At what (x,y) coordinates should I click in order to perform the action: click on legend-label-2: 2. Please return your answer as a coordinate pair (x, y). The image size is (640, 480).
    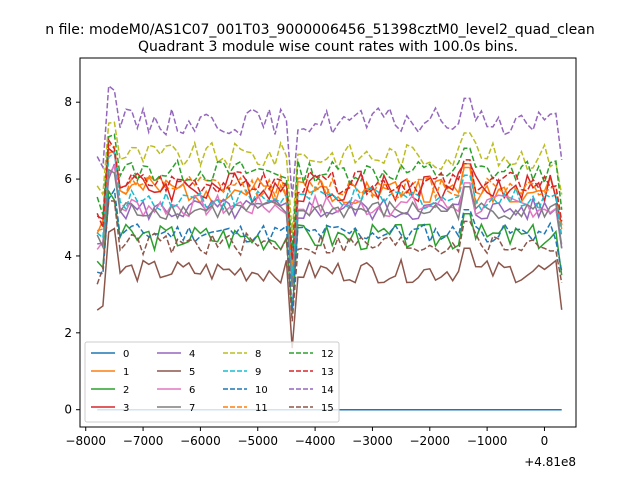
    Looking at the image, I should click on (126, 390).